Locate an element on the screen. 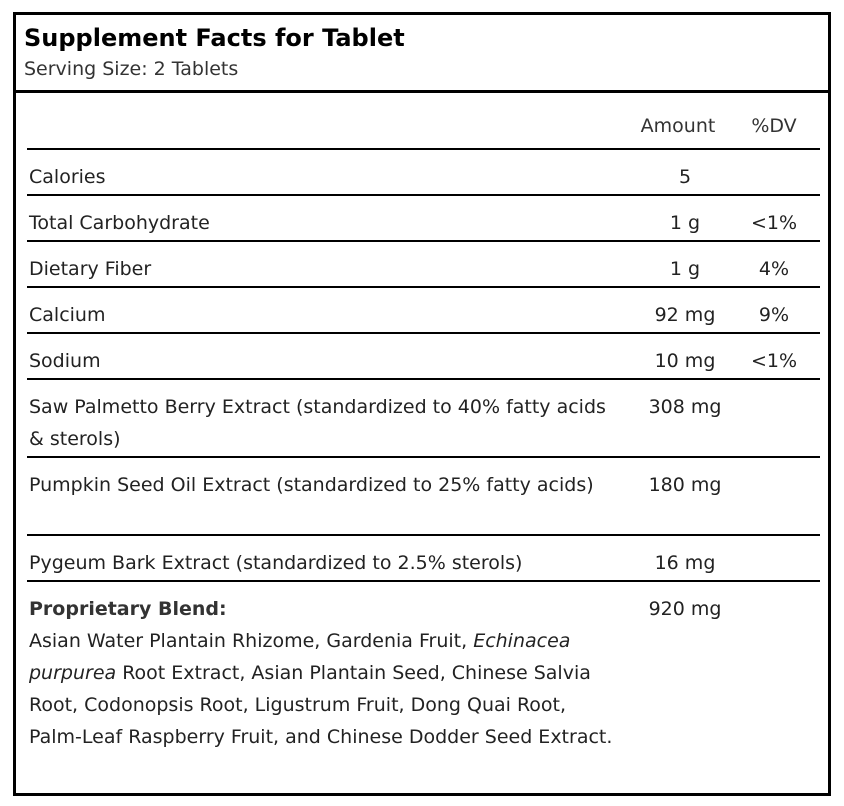 This screenshot has width=844, height=806. nutrient-name: Total Carbohydrate is located at coordinates (119, 223).